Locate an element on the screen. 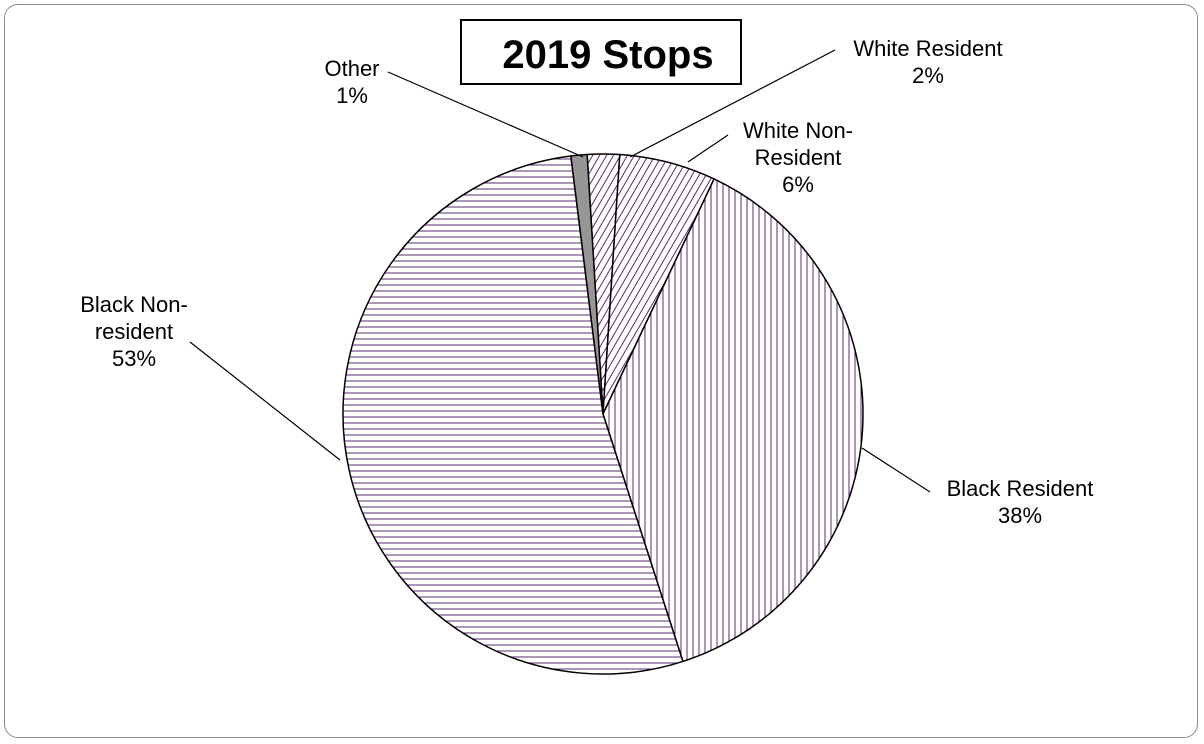 Image resolution: width=1204 pixels, height=744 pixels. slice-label-line: 2% is located at coordinates (928, 75).